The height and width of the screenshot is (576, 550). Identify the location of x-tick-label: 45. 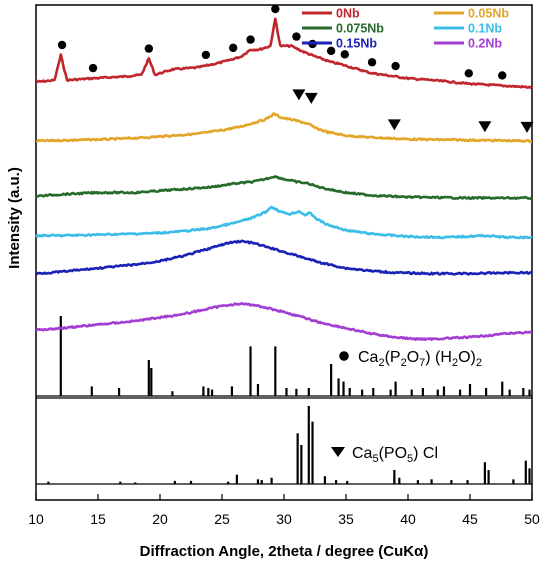
(470, 519).